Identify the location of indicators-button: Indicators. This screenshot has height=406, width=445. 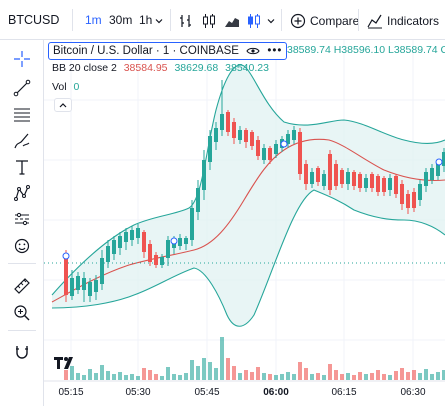
(403, 20).